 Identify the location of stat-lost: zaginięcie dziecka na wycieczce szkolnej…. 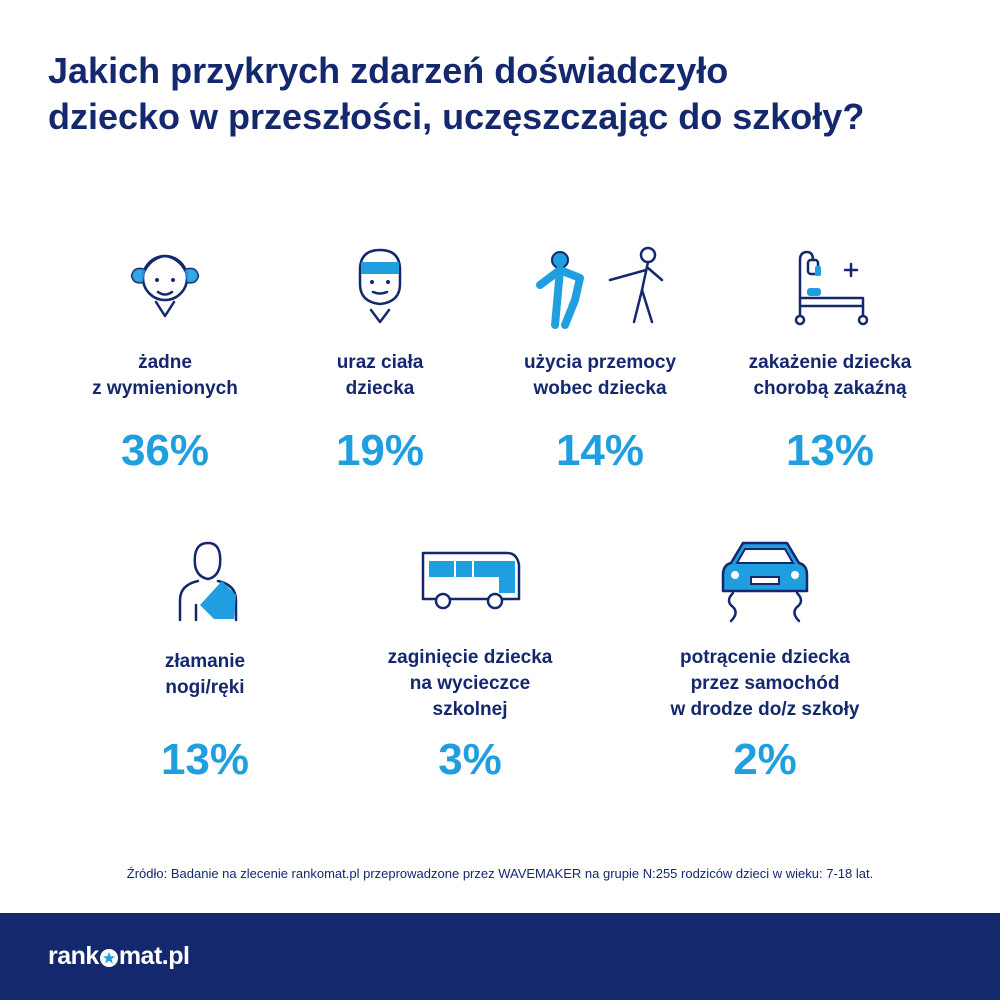
(470, 659).